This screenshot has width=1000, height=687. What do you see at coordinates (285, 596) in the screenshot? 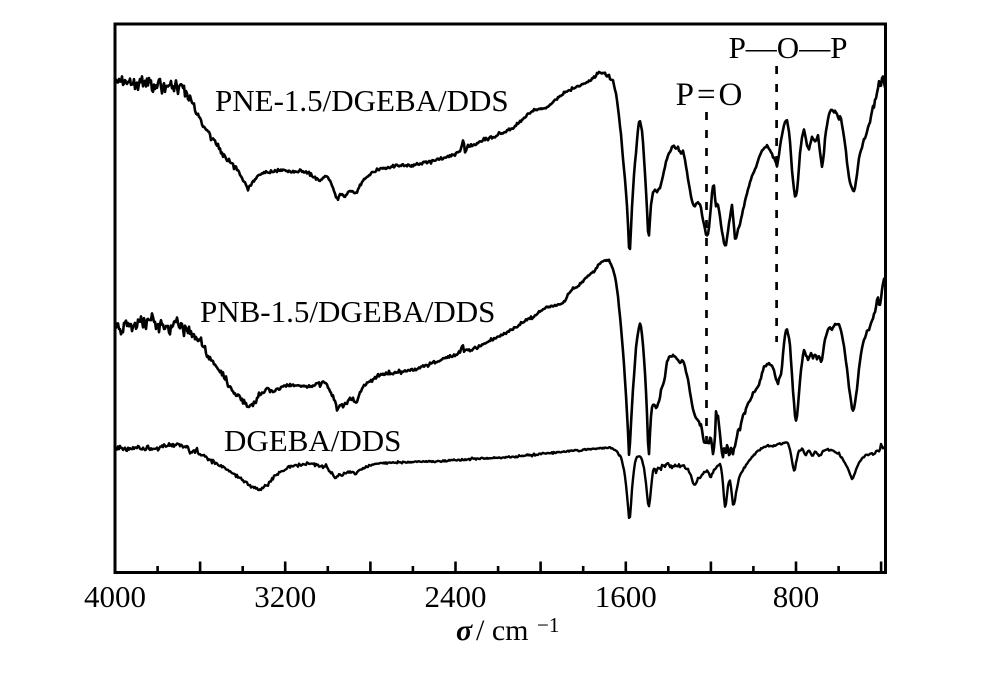
I see `svg-text: 3200` at bounding box center [285, 596].